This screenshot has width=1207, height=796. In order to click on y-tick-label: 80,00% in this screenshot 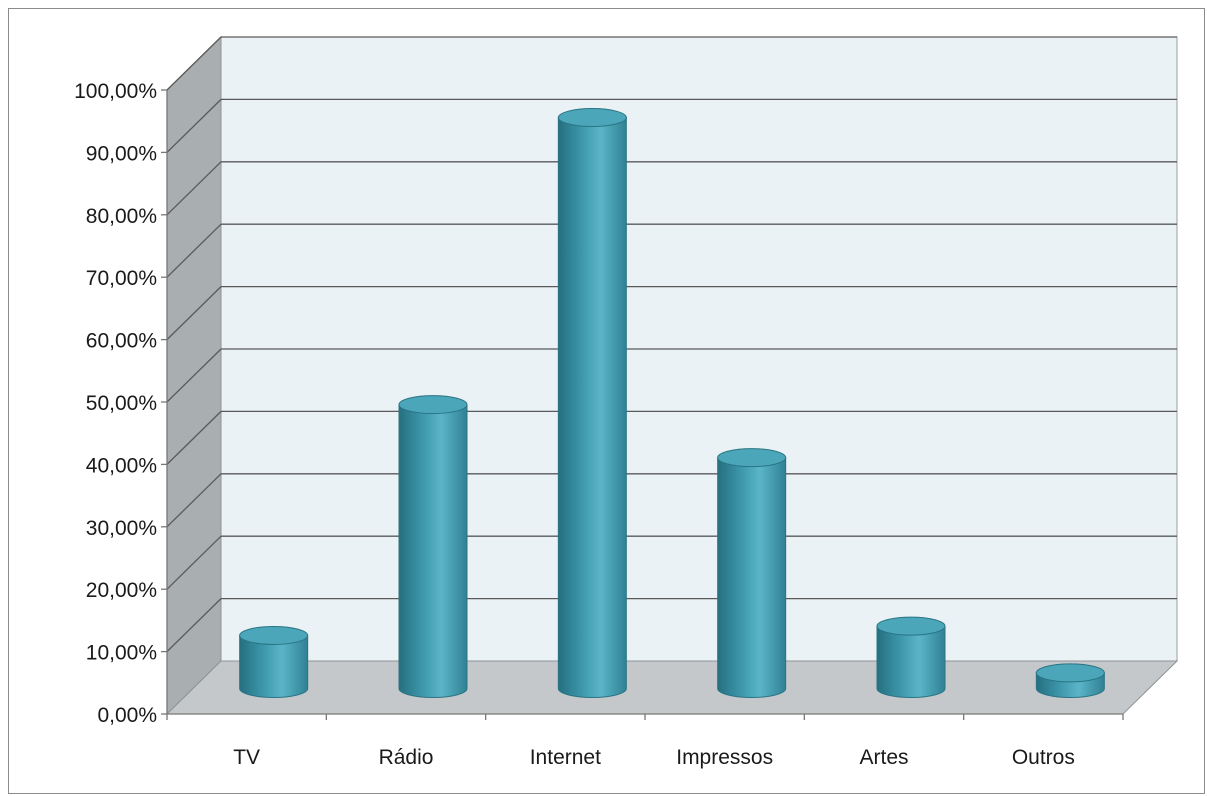, I will do `click(121, 216)`.